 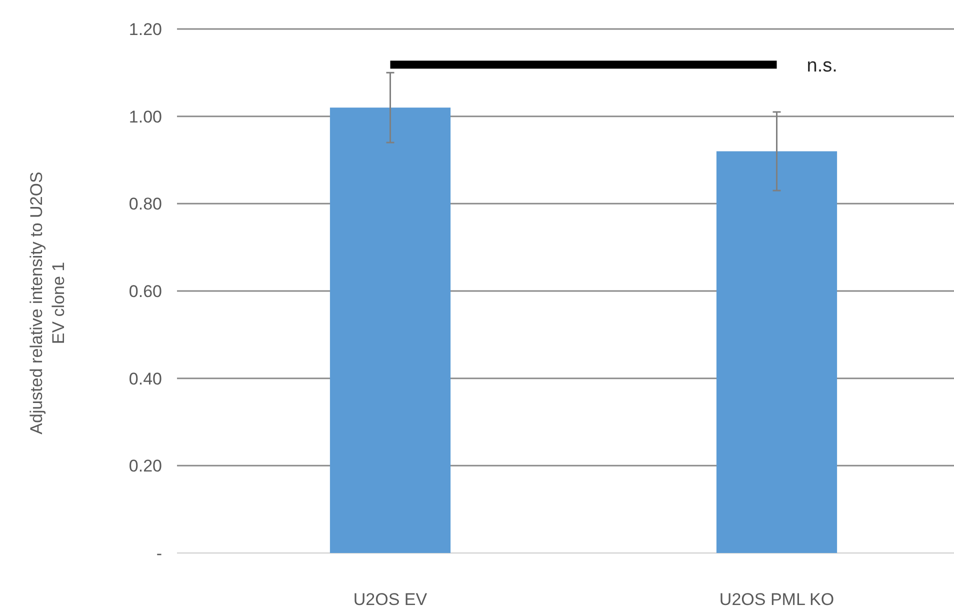 What do you see at coordinates (145, 378) in the screenshot?
I see `y-tick-label: 0.40` at bounding box center [145, 378].